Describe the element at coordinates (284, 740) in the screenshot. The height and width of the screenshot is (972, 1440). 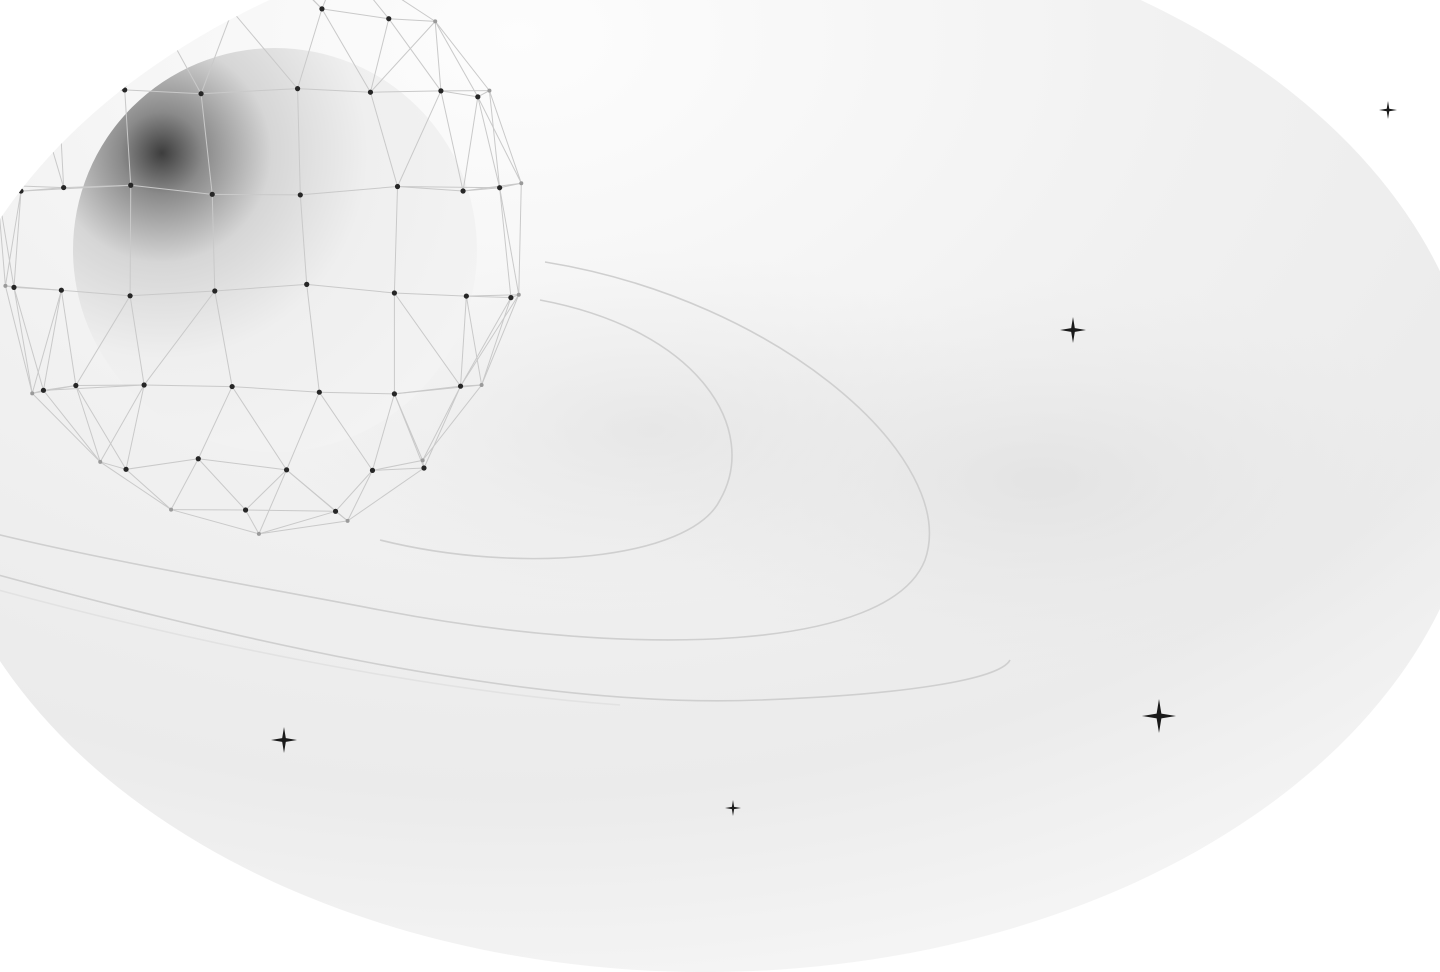
I see `star-bottom-left-icon` at that location.